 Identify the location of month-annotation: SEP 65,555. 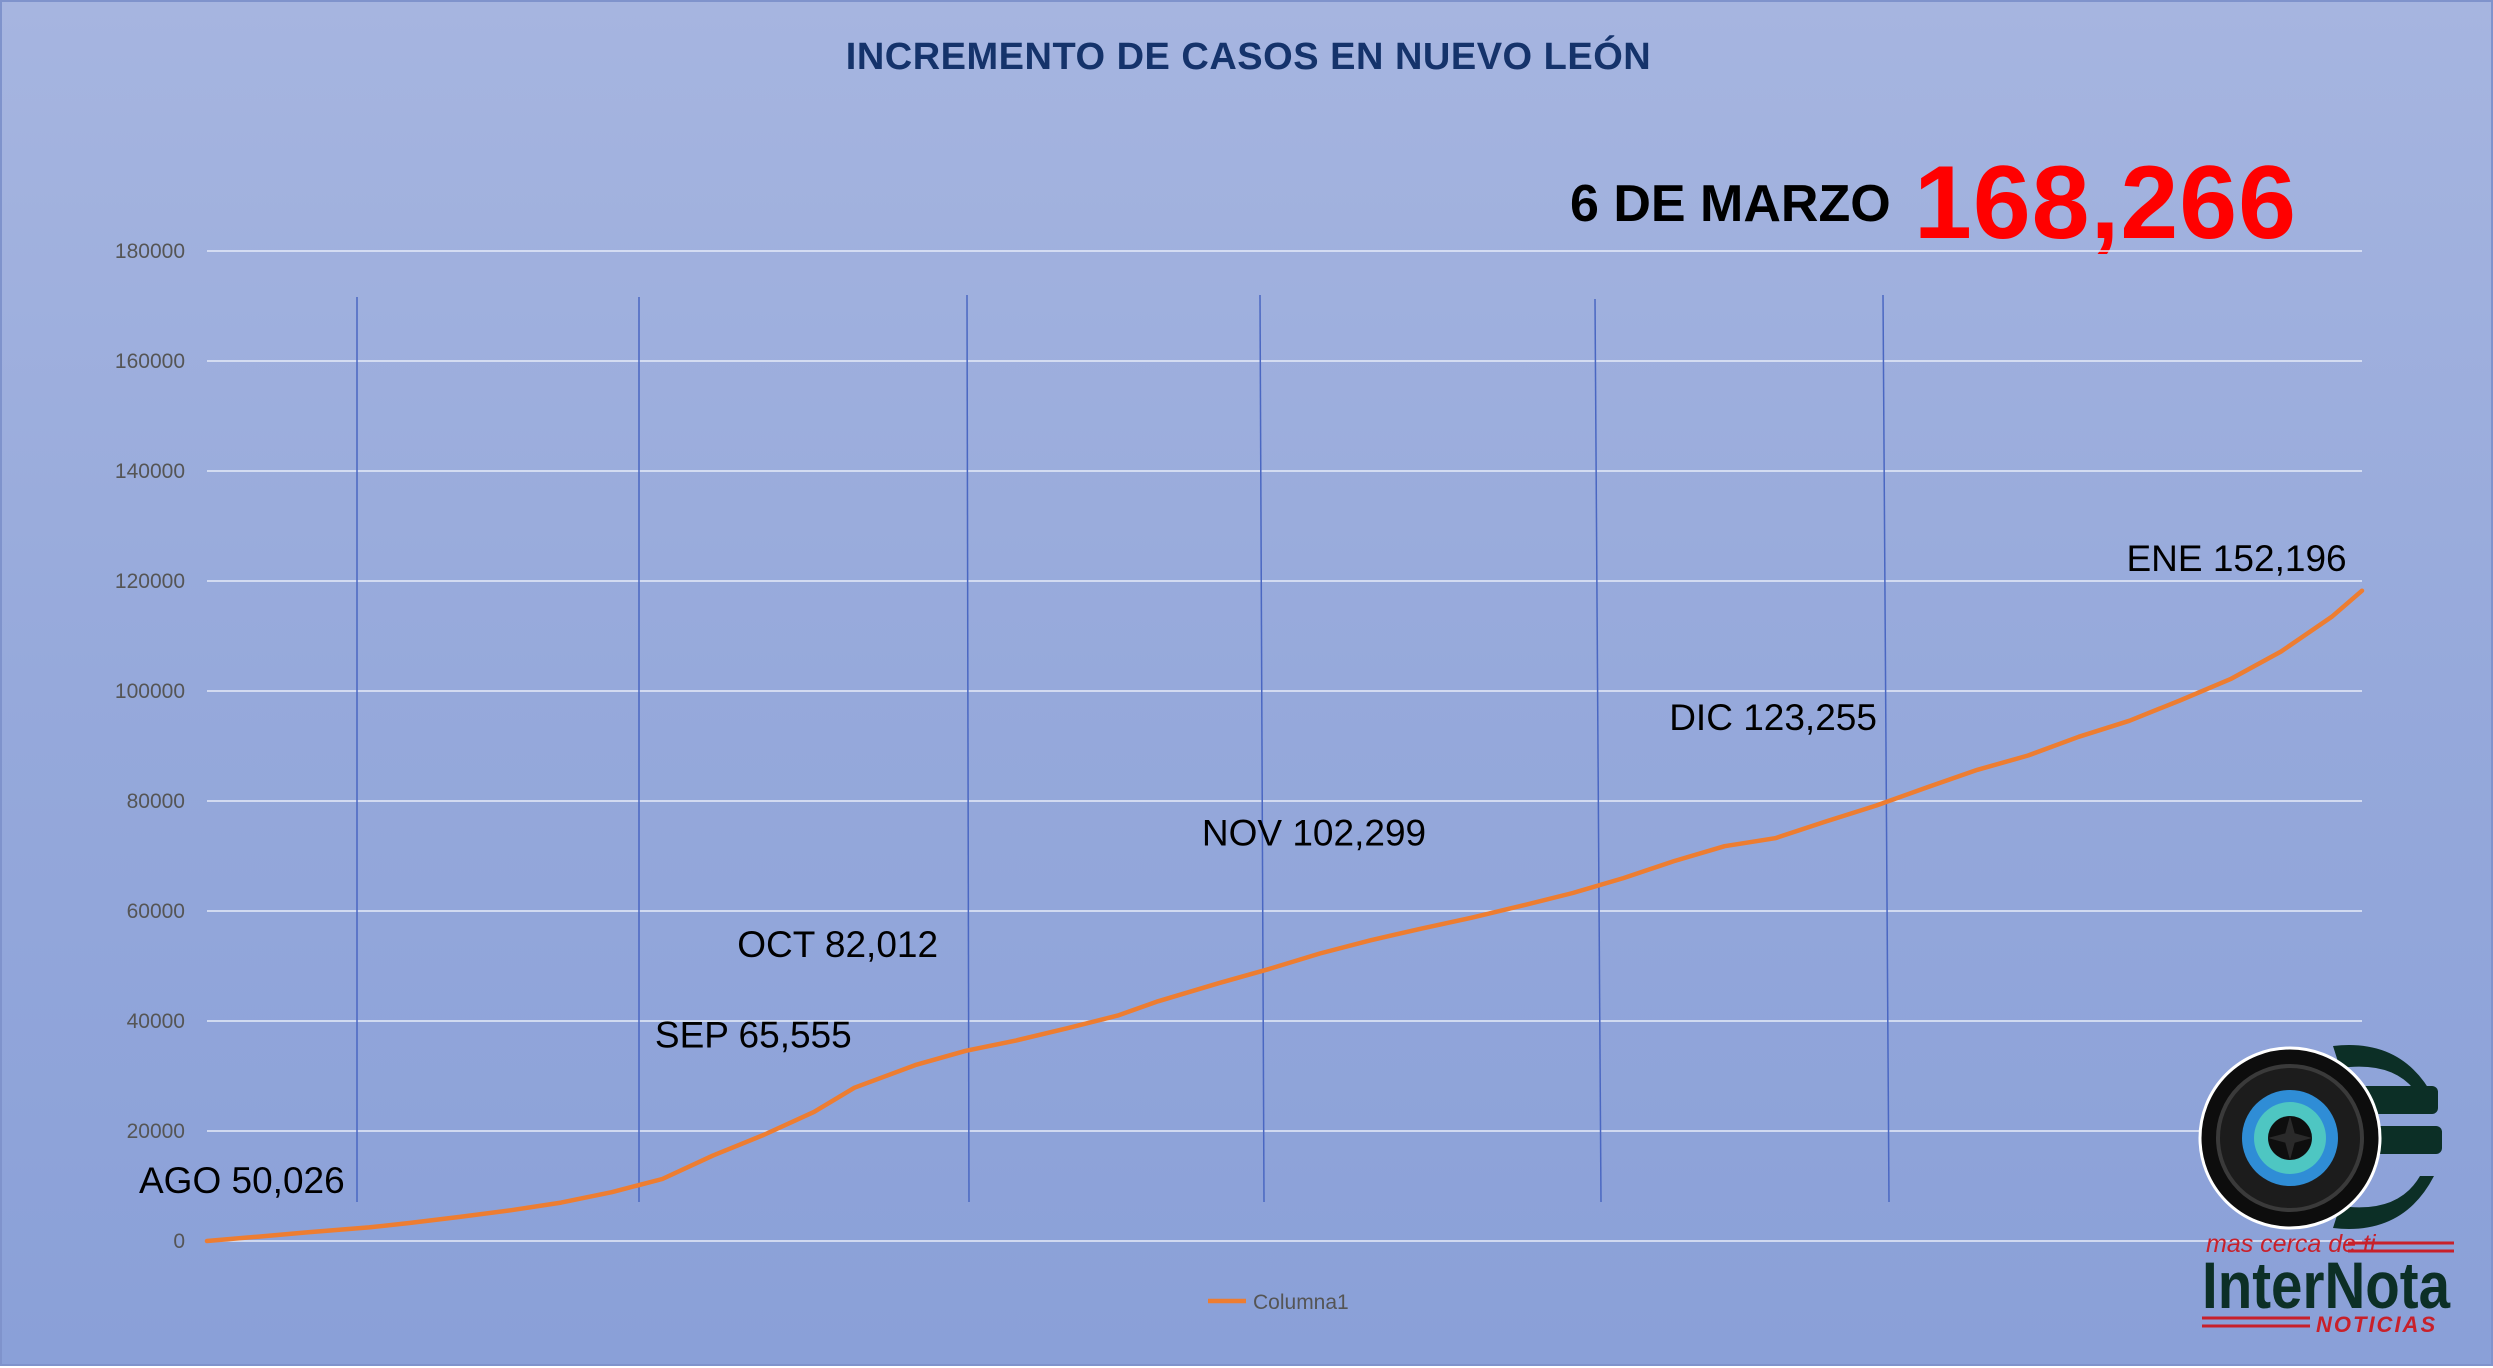
(753, 1035).